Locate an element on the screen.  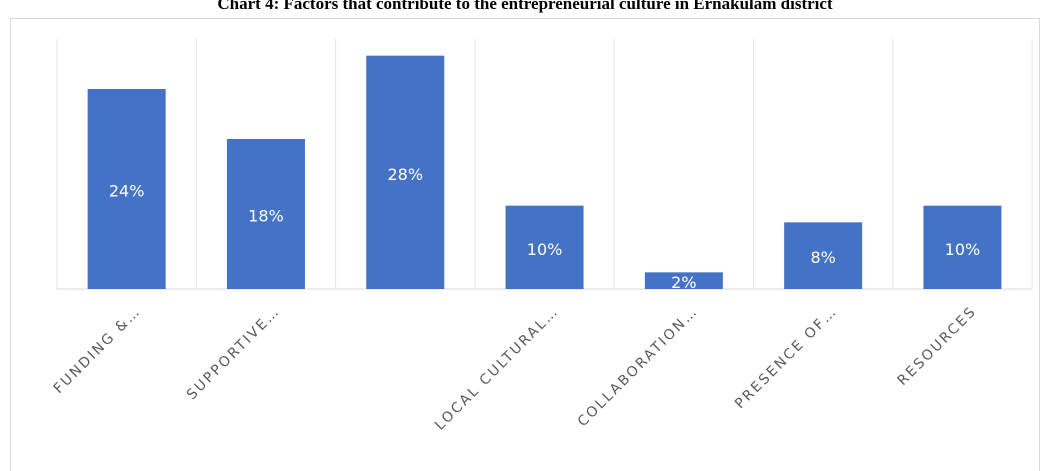
value-label: 2% is located at coordinates (683, 282).